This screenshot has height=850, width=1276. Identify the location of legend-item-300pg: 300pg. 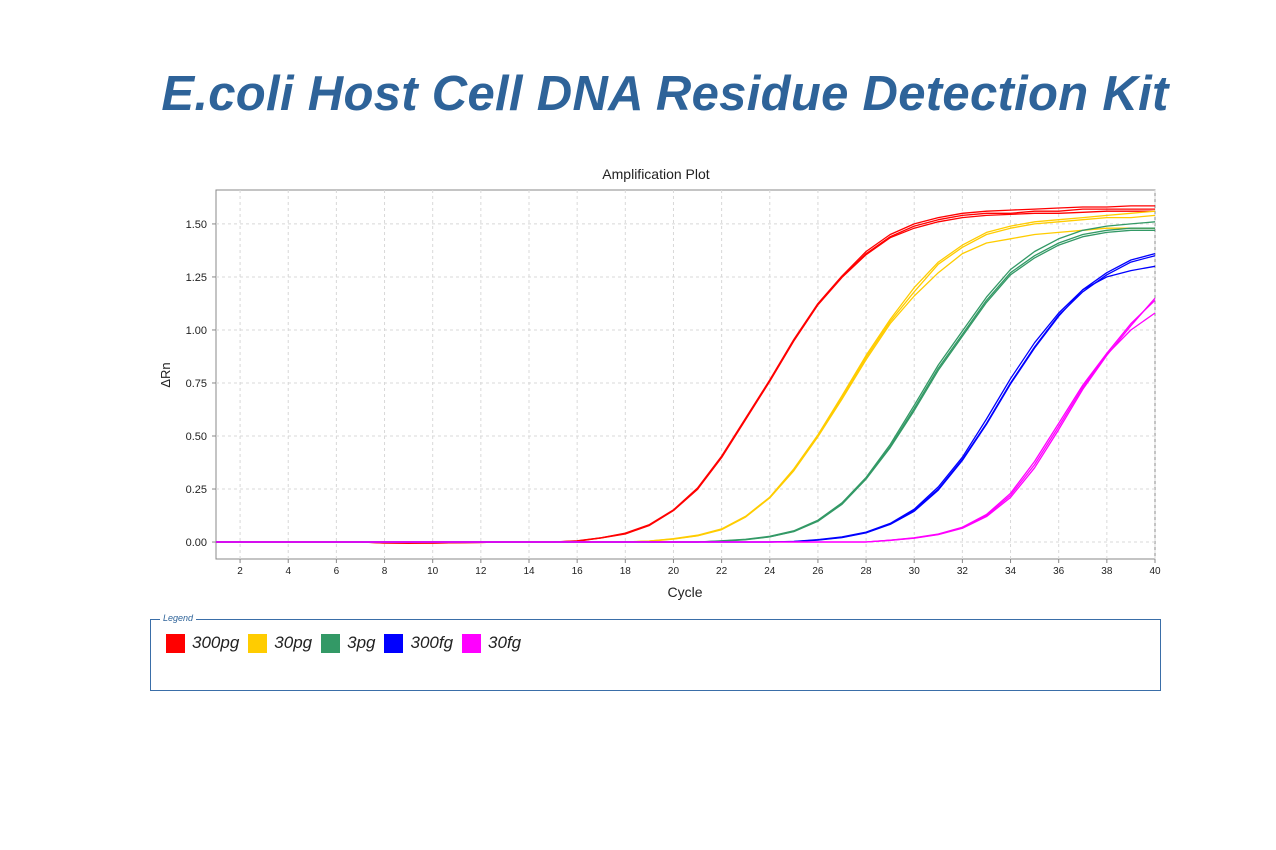
(202, 643).